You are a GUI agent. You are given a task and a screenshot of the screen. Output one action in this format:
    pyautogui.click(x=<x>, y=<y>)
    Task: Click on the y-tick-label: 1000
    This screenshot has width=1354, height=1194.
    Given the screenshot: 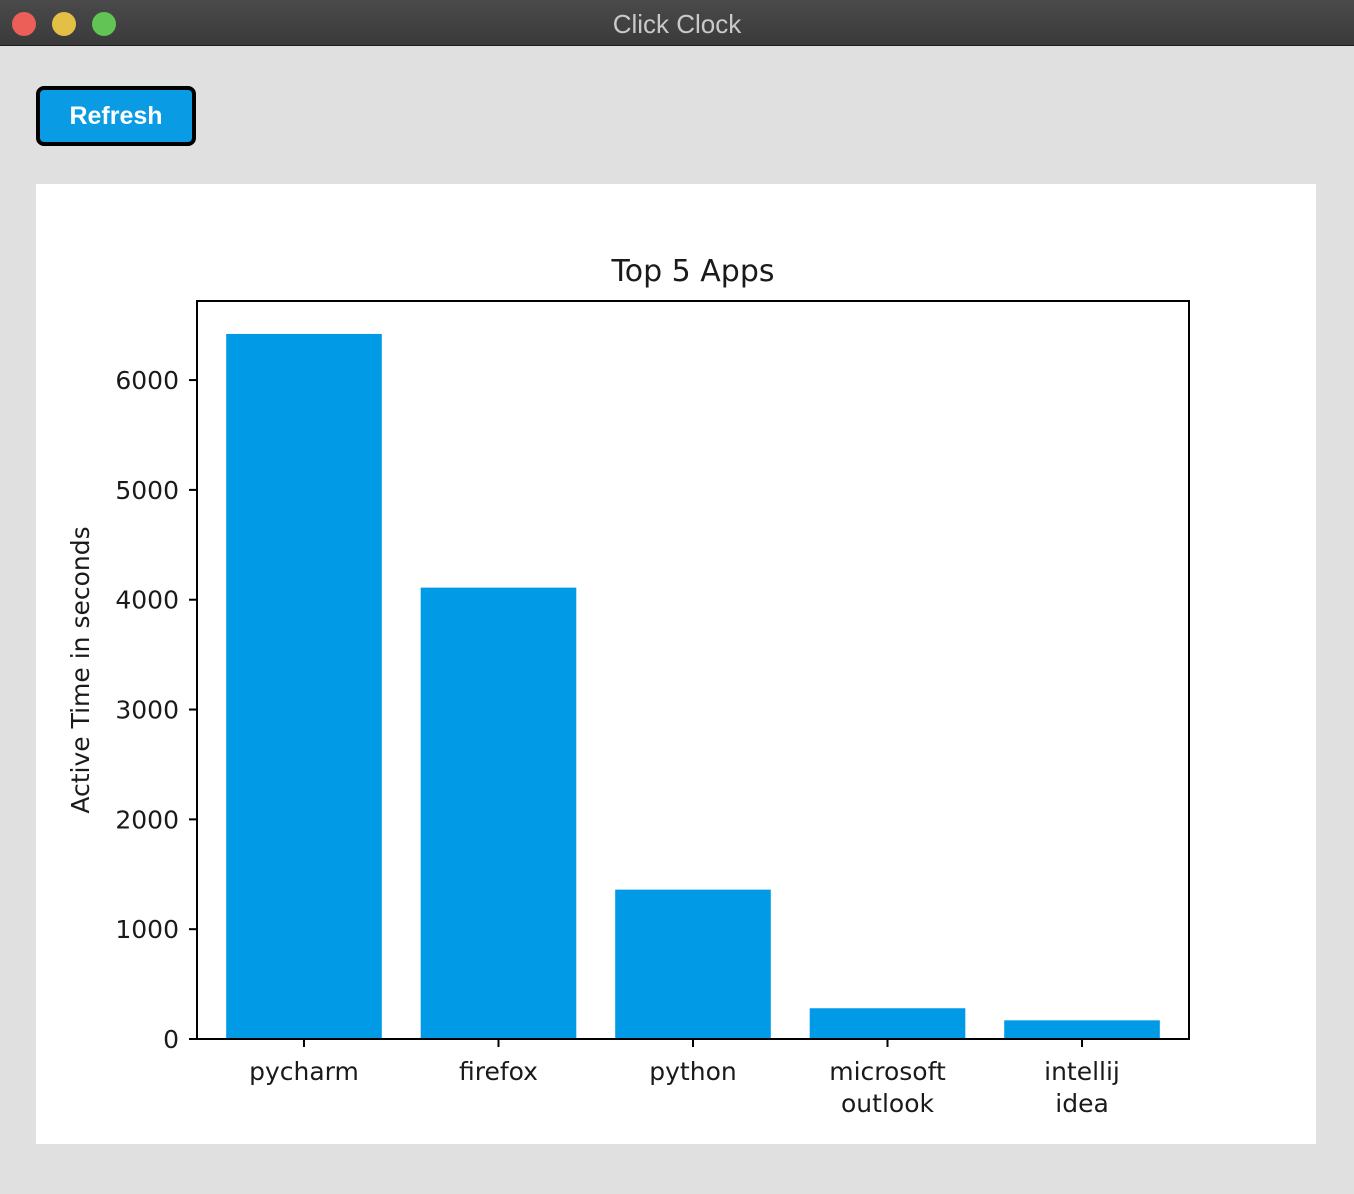 What is the action you would take?
    pyautogui.click(x=147, y=929)
    